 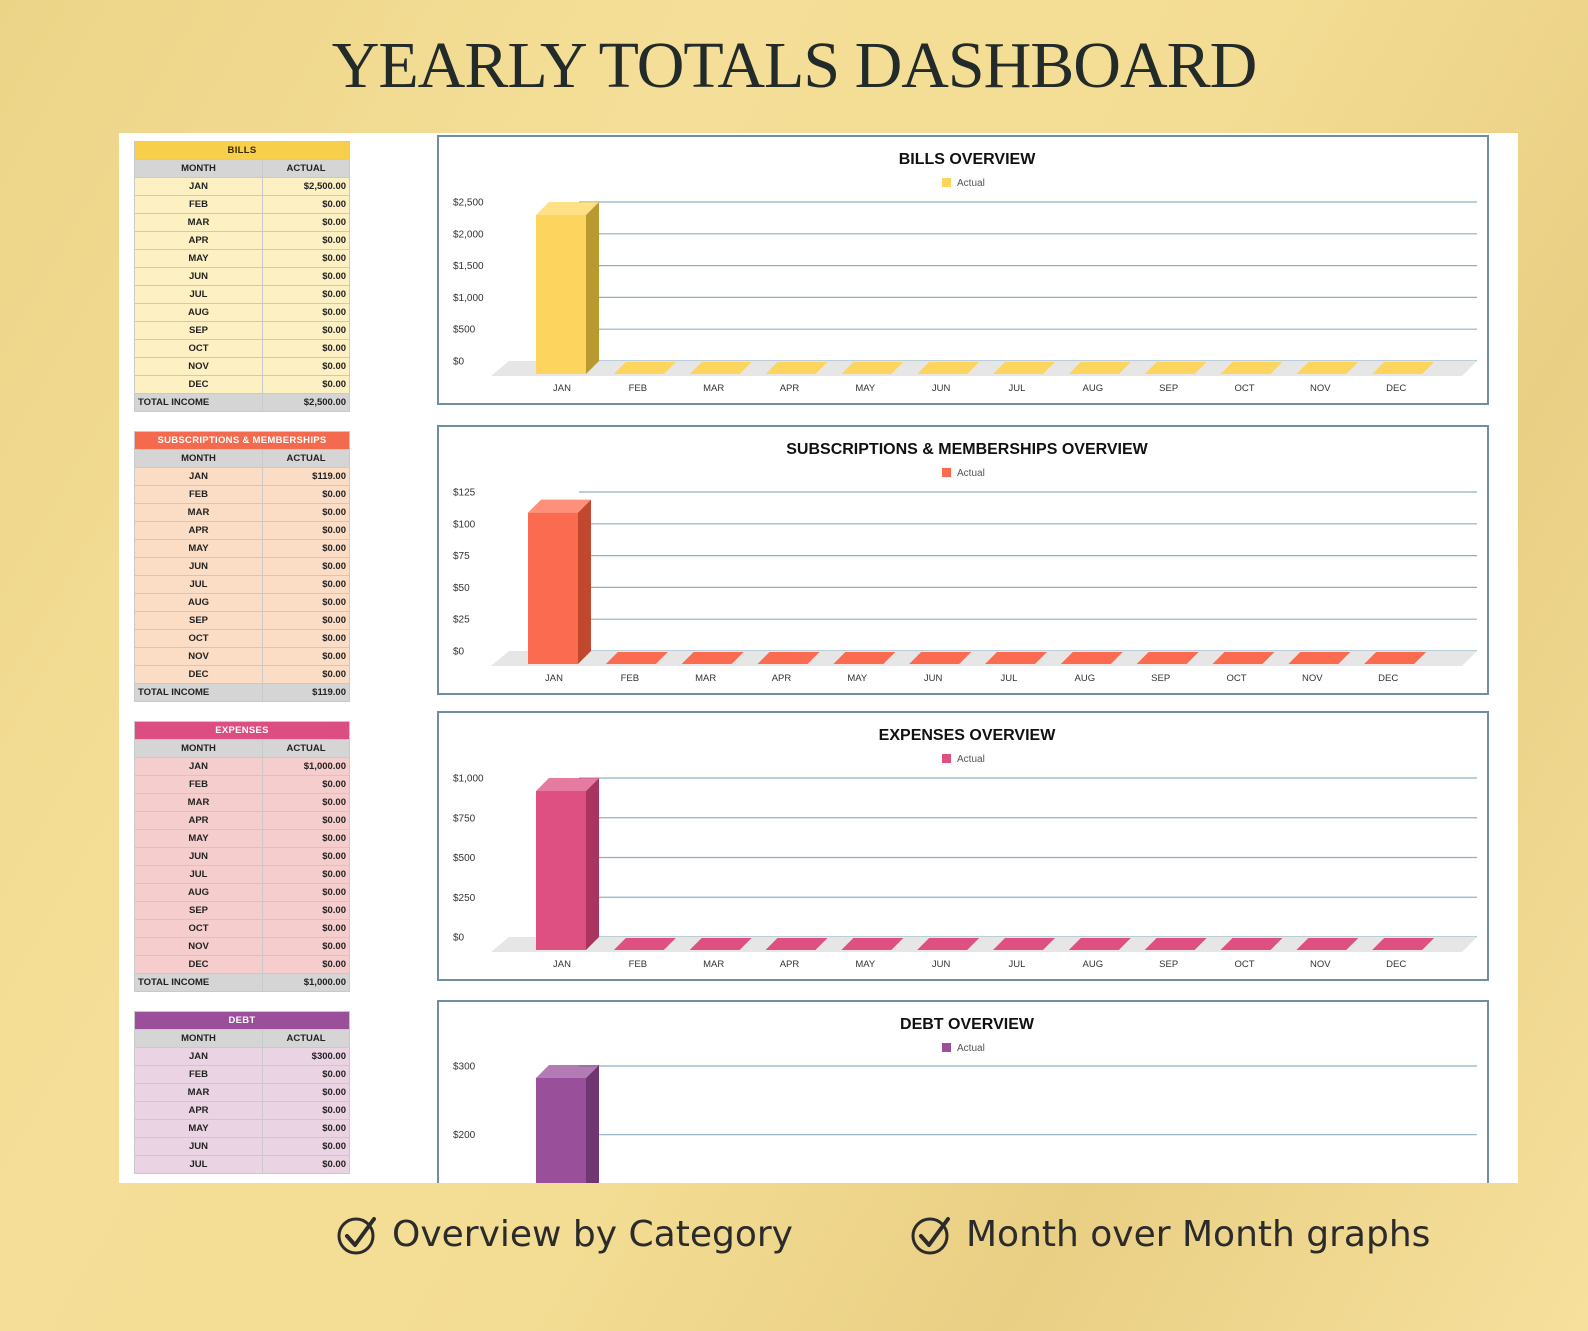 I want to click on actual-cell: $2,500.00, so click(x=306, y=186).